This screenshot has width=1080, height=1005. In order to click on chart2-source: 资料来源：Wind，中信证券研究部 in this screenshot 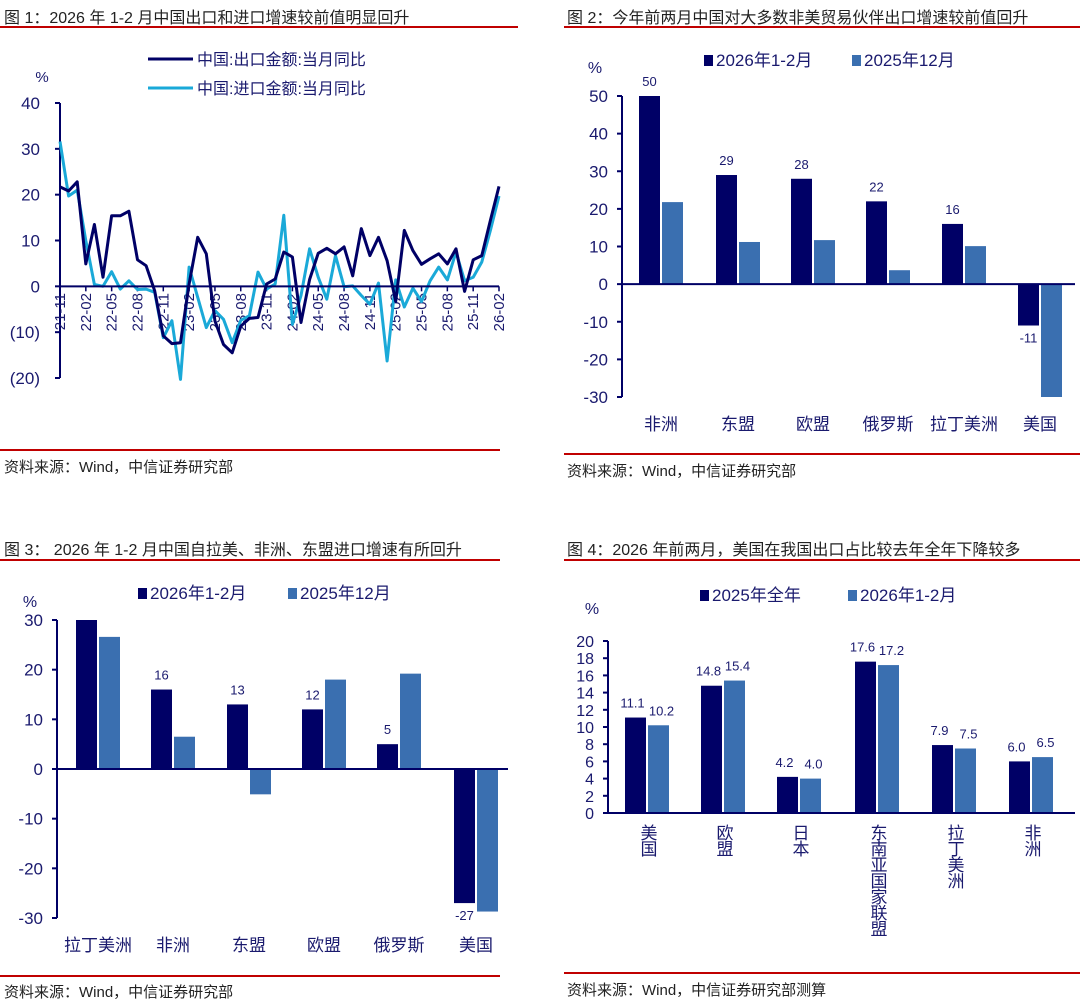, I will do `click(682, 471)`.